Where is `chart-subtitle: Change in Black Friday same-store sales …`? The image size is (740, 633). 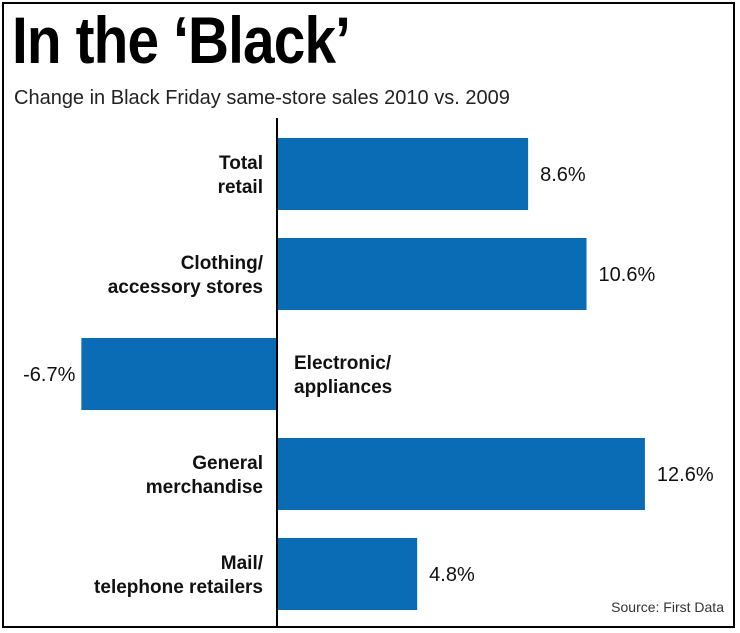 chart-subtitle: Change in Black Friday same-store sales … is located at coordinates (262, 98).